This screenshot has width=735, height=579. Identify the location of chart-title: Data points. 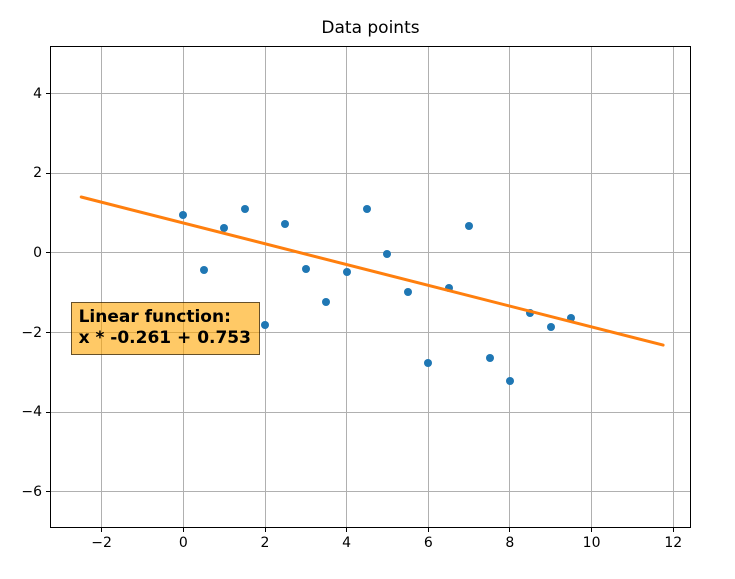
(370, 28).